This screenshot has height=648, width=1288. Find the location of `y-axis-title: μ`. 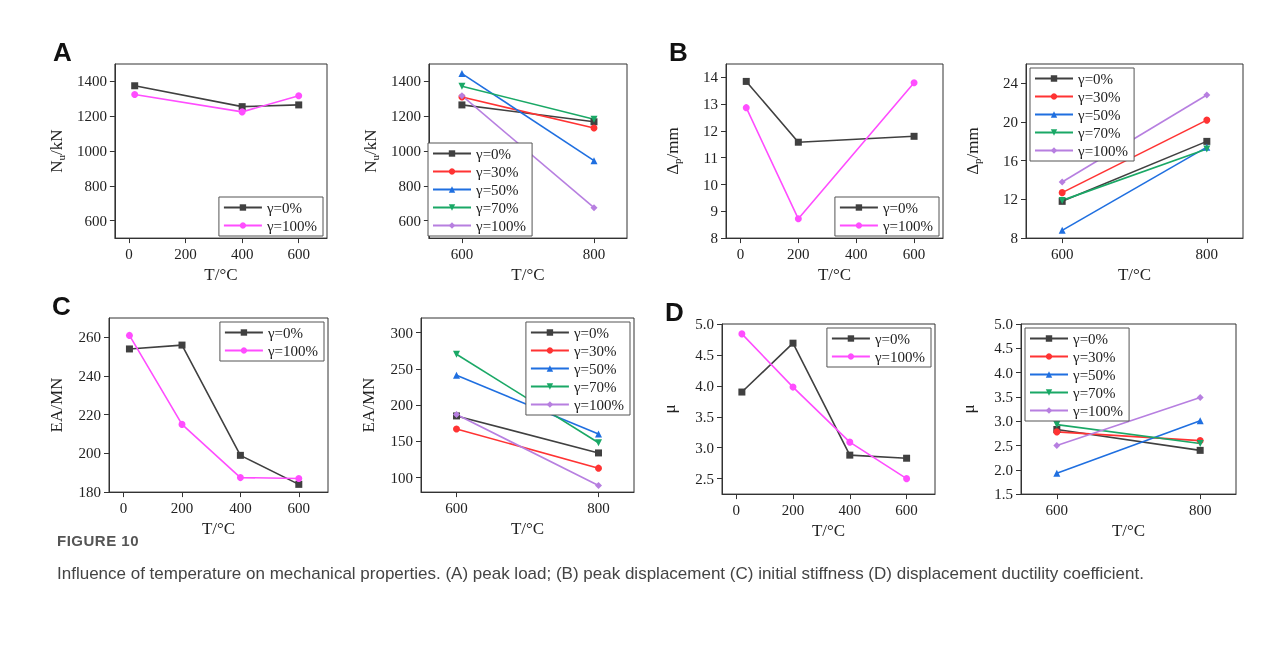

y-axis-title: μ is located at coordinates (669, 409).